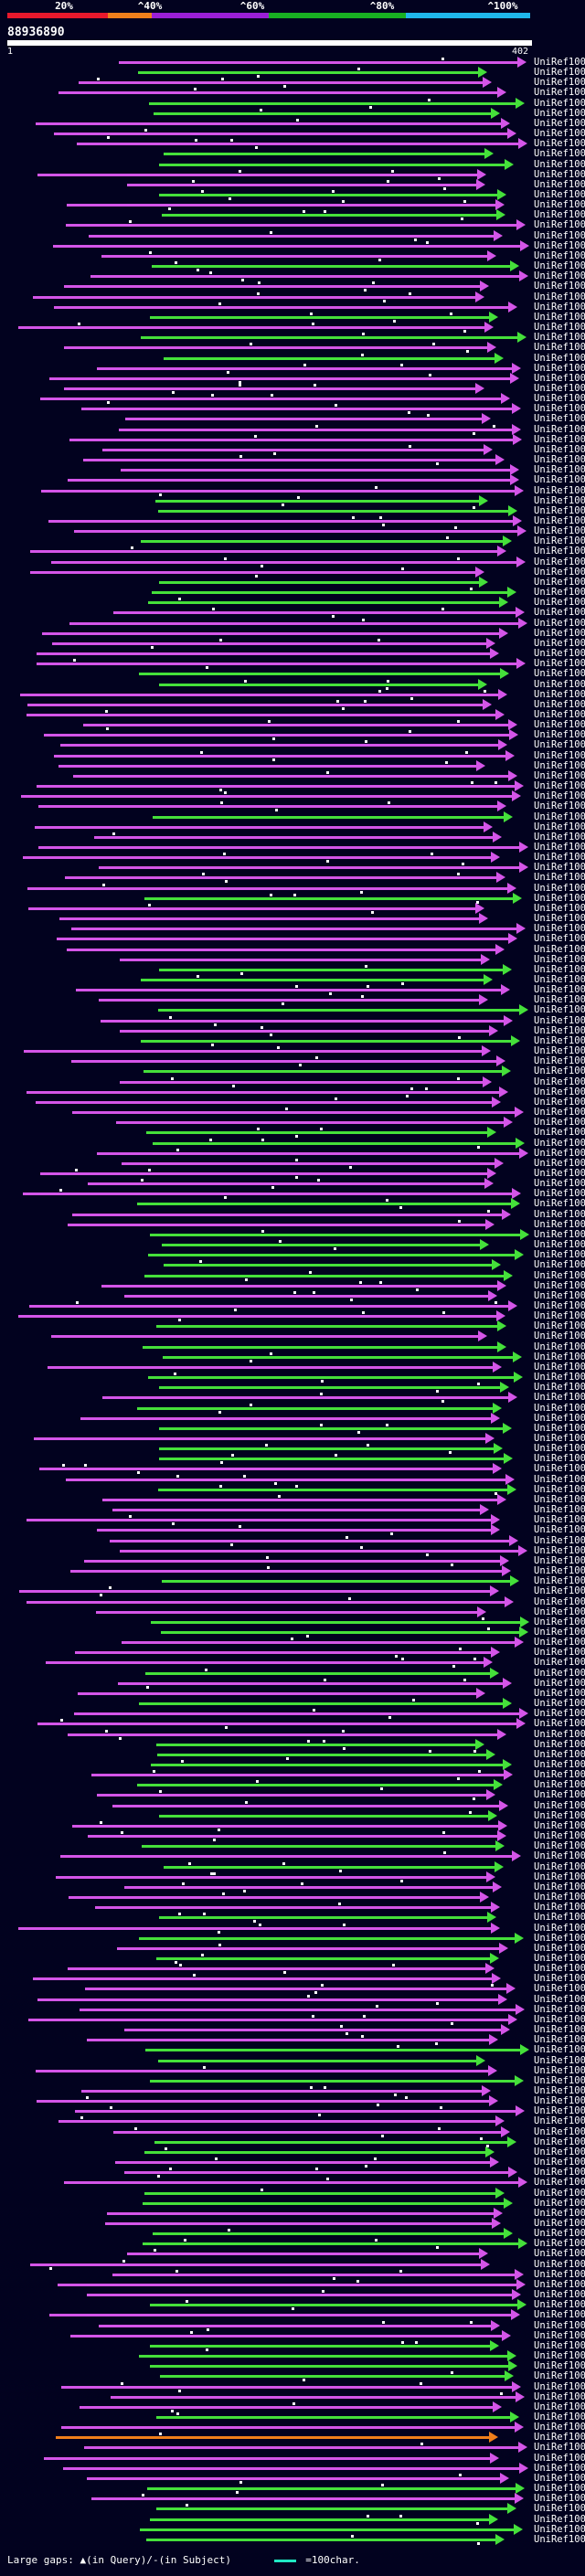 This screenshot has height=2576, width=585. What do you see at coordinates (293, 2101) in the screenshot?
I see `hit-row: UniRef100_A4R167` at bounding box center [293, 2101].